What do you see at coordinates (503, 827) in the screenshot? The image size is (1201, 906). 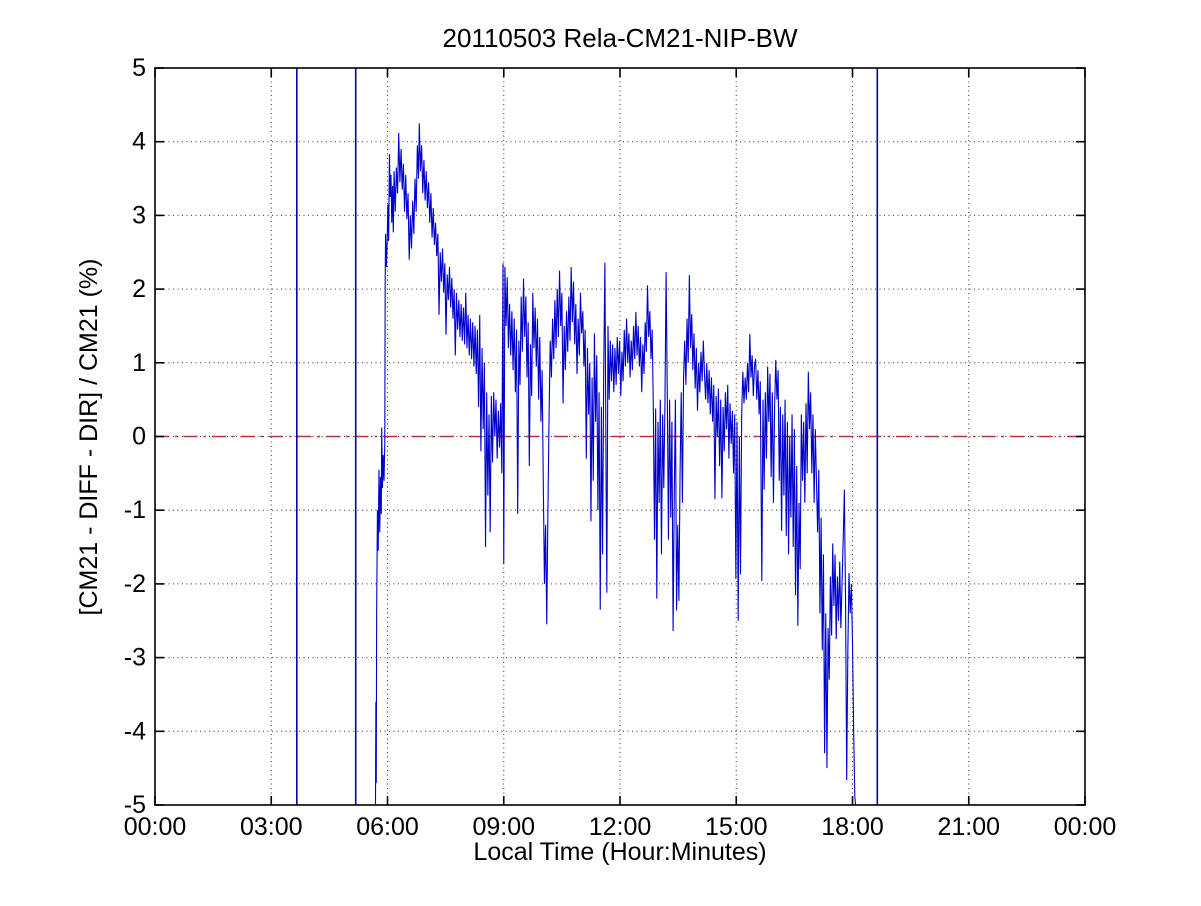 I see `x-tick-label: 09:00` at bounding box center [503, 827].